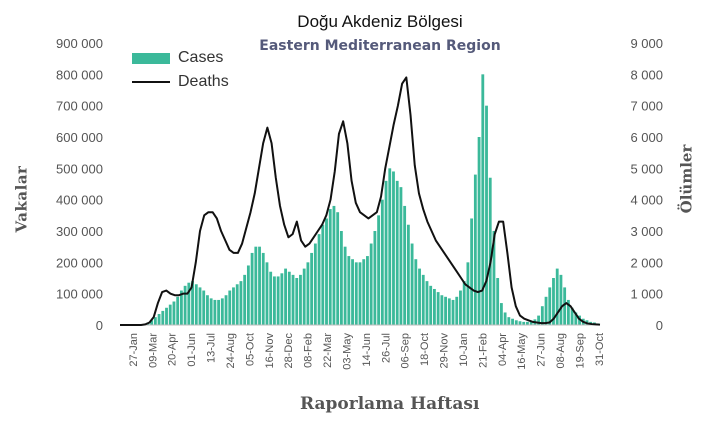 This screenshot has width=716, height=439. I want to click on y-tick-label-left: 300 000, so click(79, 231).